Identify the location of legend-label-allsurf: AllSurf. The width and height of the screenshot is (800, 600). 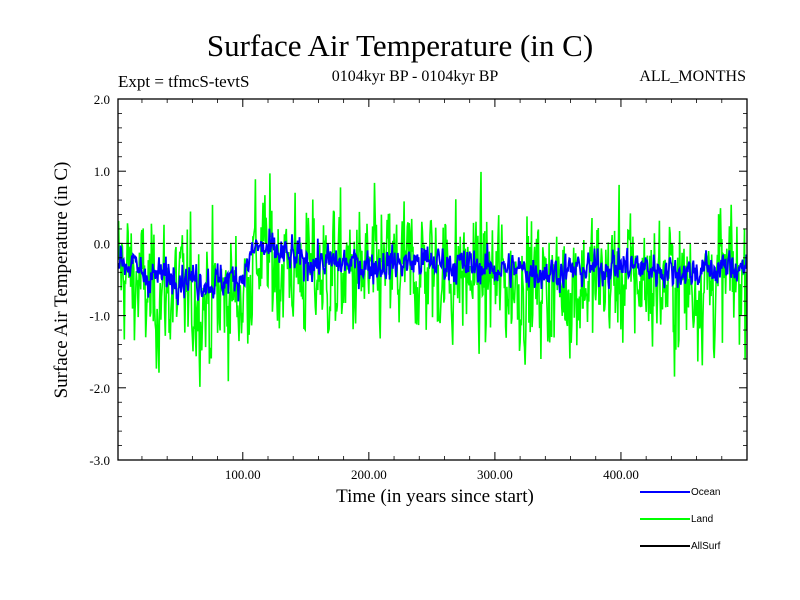
(706, 546).